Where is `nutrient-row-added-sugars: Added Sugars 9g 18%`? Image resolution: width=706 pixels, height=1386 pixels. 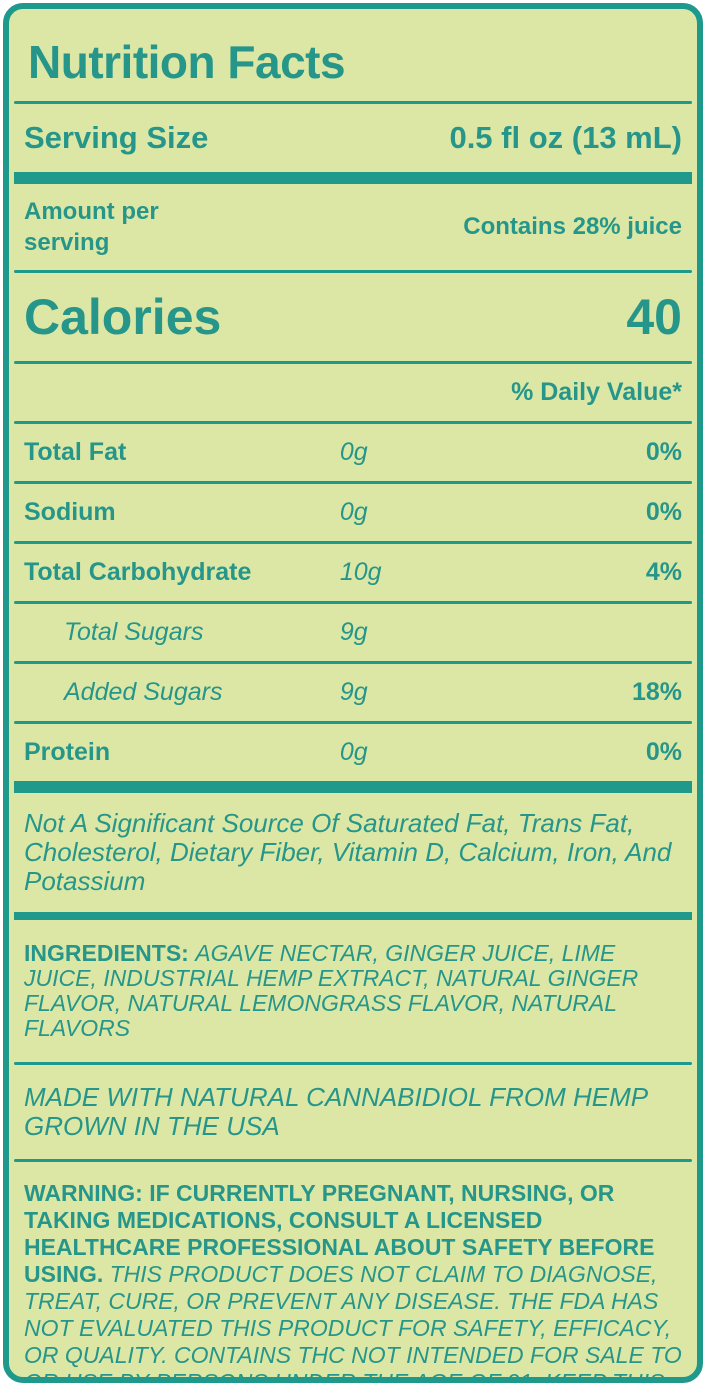
nutrient-row-added-sugars: Added Sugars 9g 18% is located at coordinates (353, 692).